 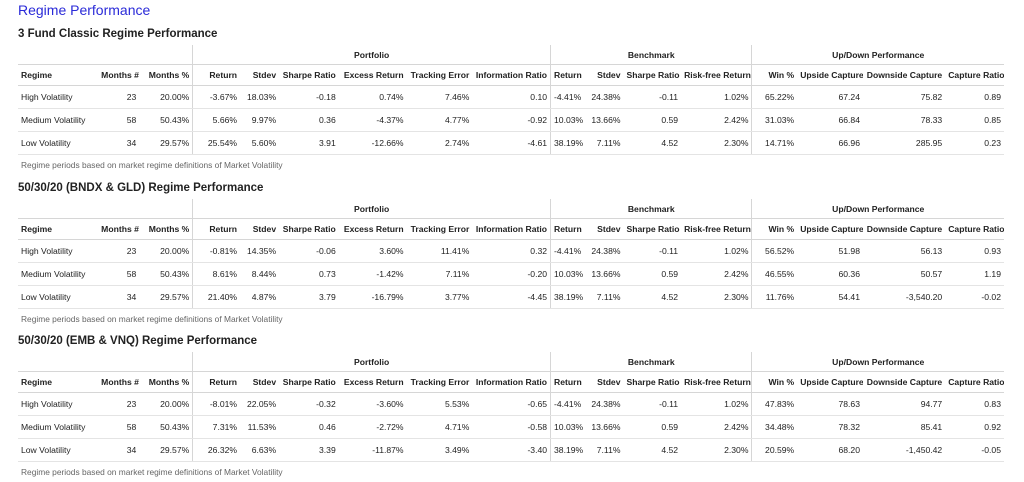 What do you see at coordinates (511, 97) in the screenshot?
I see `table-cell: 0.10` at bounding box center [511, 97].